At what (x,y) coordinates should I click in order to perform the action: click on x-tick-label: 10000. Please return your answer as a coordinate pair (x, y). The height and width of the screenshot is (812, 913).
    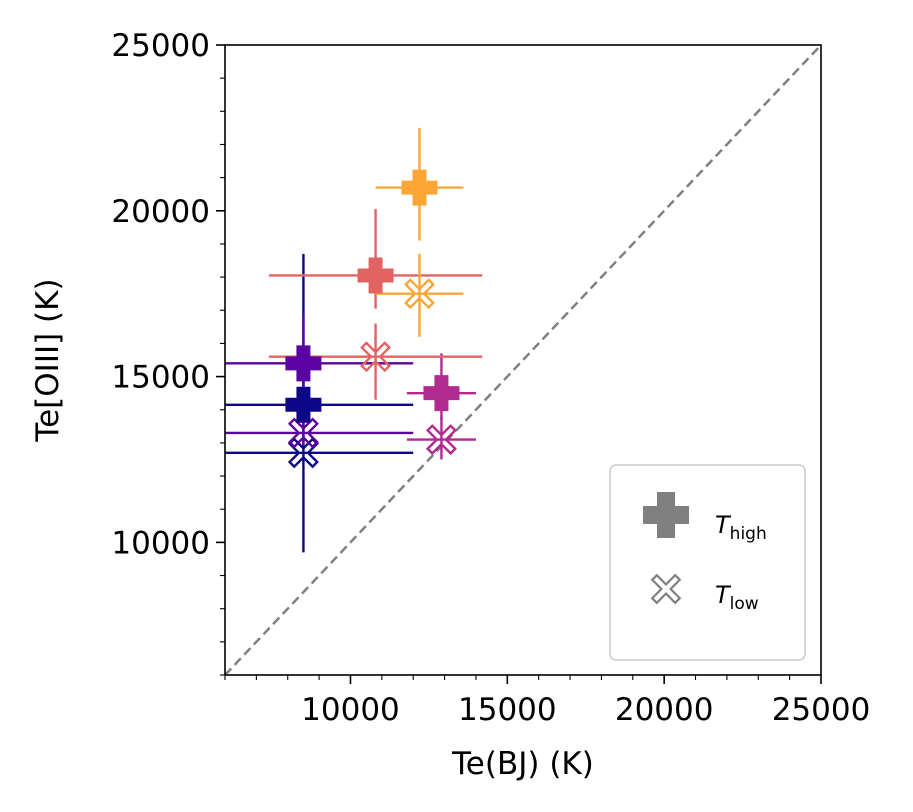
    Looking at the image, I should click on (350, 710).